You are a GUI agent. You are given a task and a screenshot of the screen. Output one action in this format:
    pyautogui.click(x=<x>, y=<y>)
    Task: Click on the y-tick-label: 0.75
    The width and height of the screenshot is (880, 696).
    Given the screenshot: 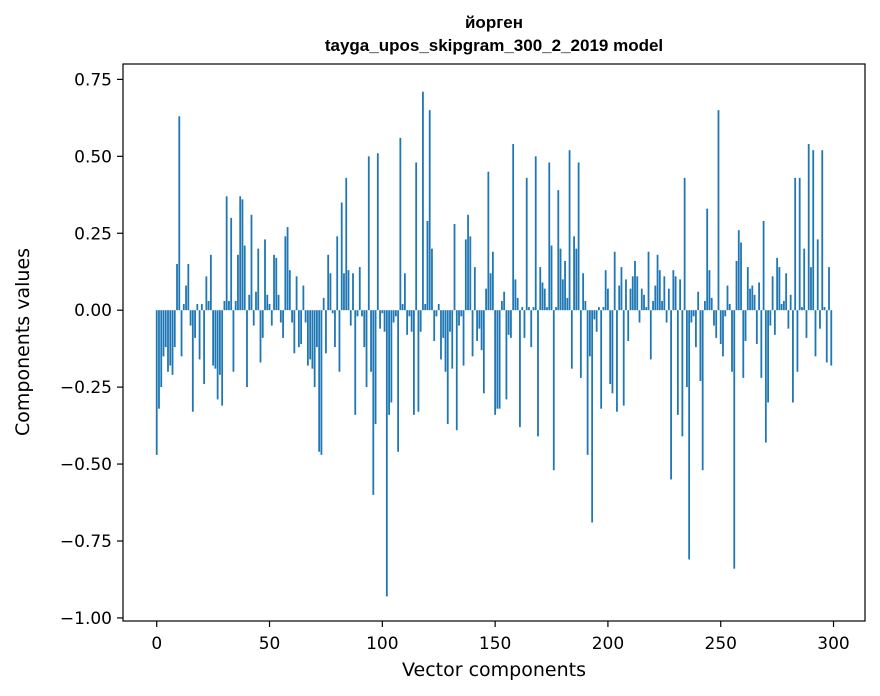 What is the action you would take?
    pyautogui.click(x=93, y=80)
    